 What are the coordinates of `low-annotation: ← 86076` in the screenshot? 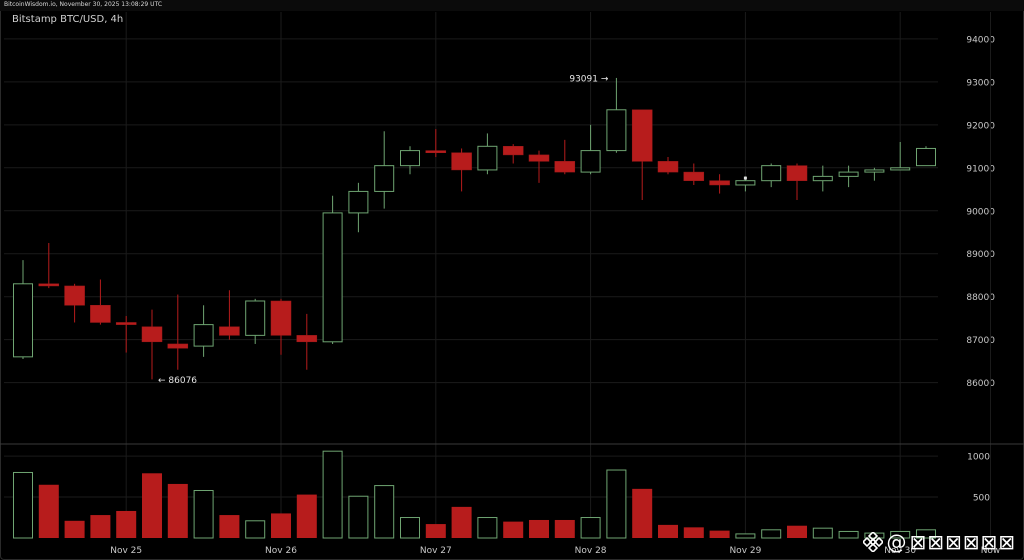 It's located at (177, 381).